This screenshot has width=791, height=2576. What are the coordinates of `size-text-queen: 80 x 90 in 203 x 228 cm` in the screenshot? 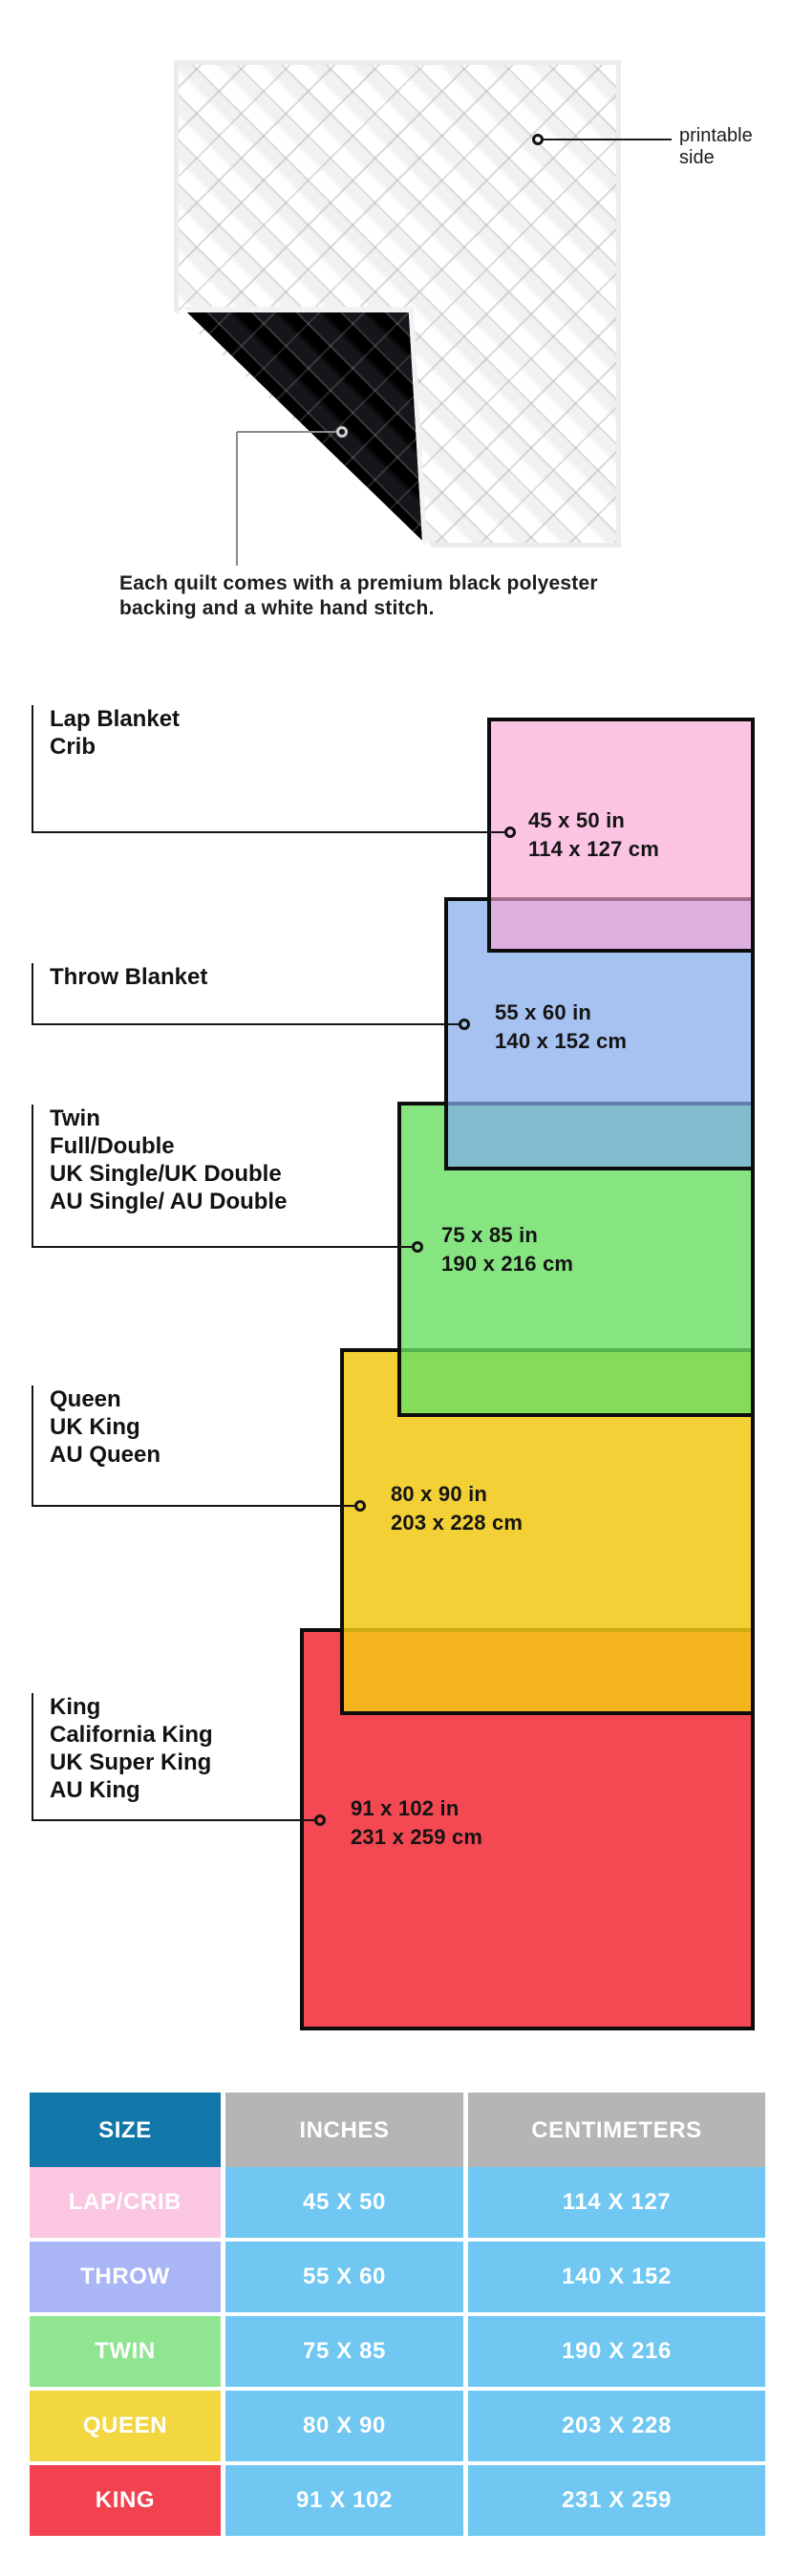 It's located at (457, 1508).